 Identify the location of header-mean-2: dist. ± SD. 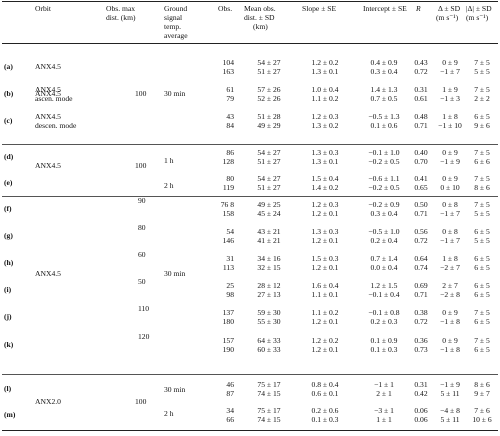
(259, 17).